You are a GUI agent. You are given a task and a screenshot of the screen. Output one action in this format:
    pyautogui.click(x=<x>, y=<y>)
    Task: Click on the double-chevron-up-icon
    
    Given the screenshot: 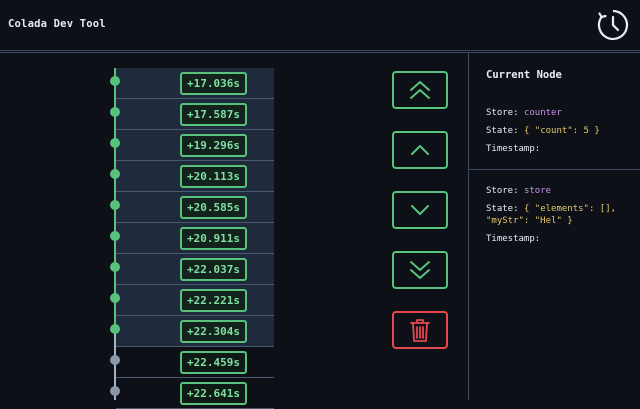 What is the action you would take?
    pyautogui.click(x=420, y=90)
    